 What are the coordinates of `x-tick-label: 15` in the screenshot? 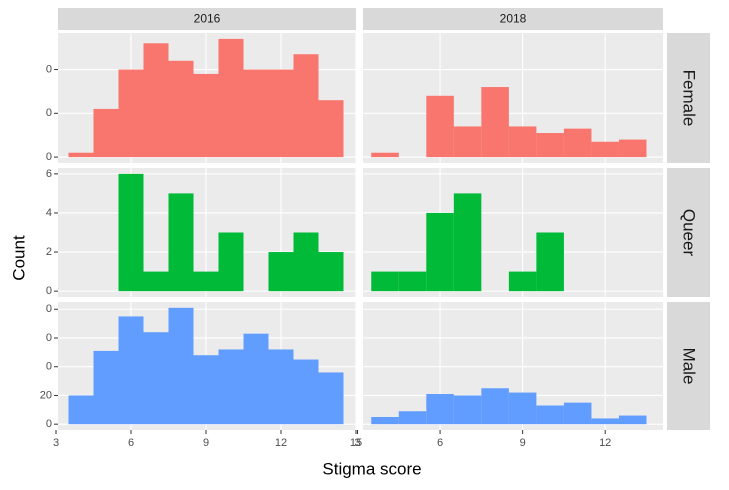 It's located at (356, 443).